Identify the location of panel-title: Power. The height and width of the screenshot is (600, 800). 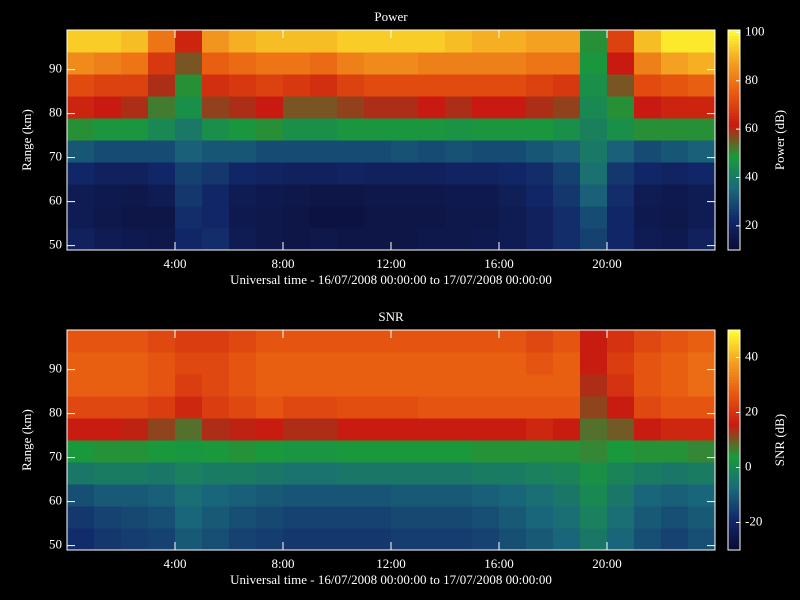
(391, 16).